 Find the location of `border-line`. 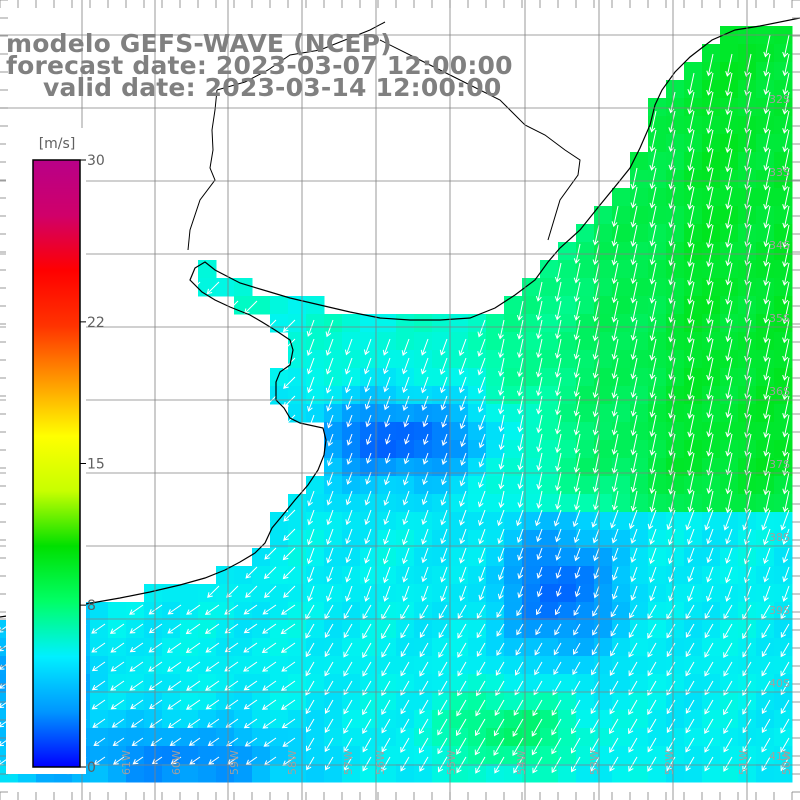

border-line is located at coordinates (480, 140).